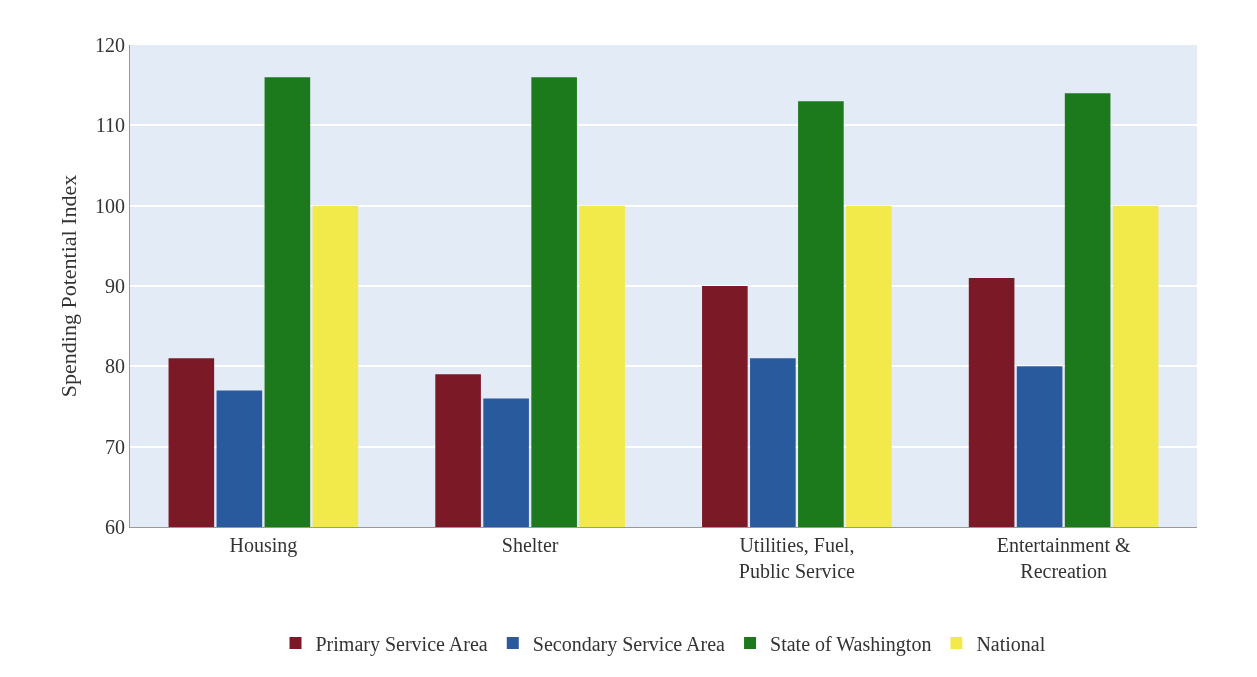 The height and width of the screenshot is (677, 1257). Describe the element at coordinates (401, 644) in the screenshot. I see `legend-label: Primary Service Area` at that location.